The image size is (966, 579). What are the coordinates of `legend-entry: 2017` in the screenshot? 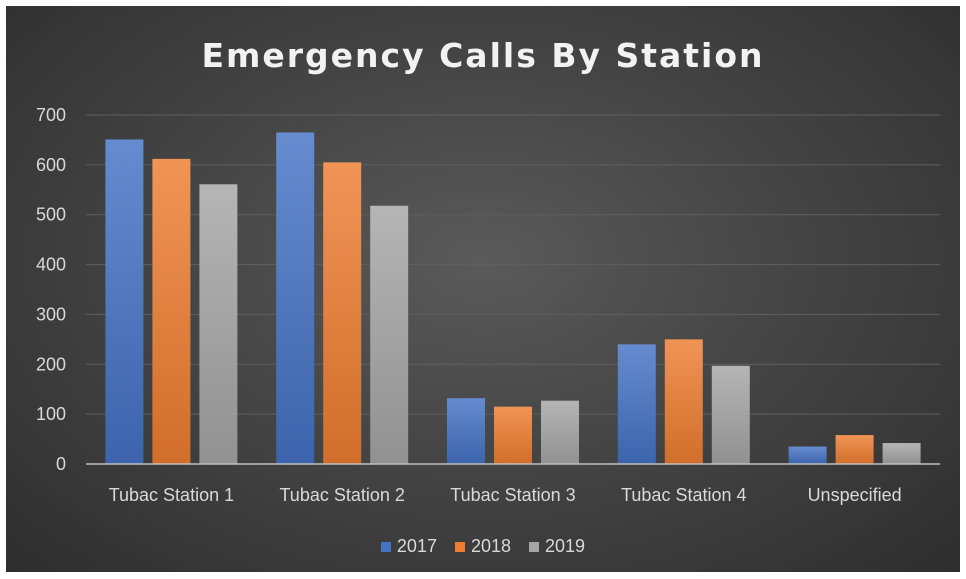 It's located at (408, 546).